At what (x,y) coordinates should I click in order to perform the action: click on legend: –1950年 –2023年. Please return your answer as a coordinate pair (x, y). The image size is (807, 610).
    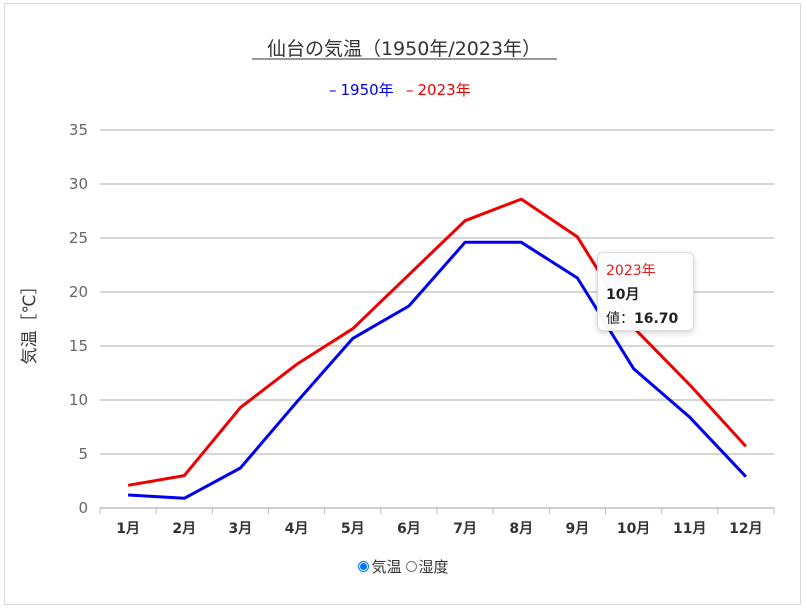
    Looking at the image, I should click on (400, 90).